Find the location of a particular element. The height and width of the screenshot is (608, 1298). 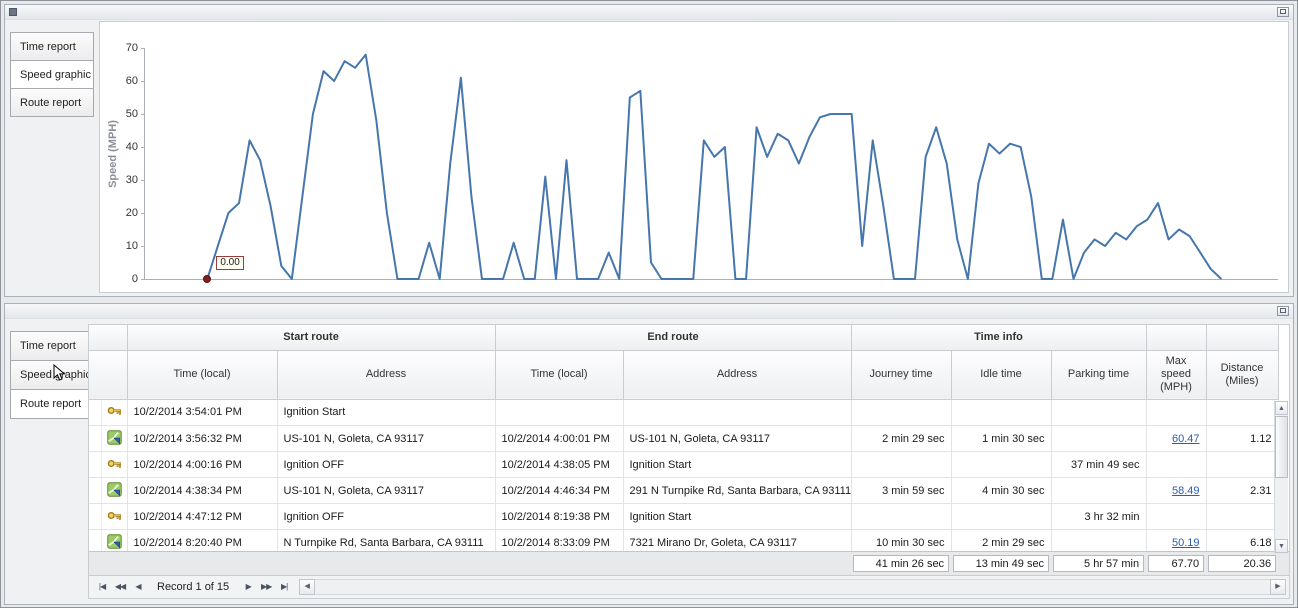

nav-prev-record-button: ◀ is located at coordinates (138, 586).